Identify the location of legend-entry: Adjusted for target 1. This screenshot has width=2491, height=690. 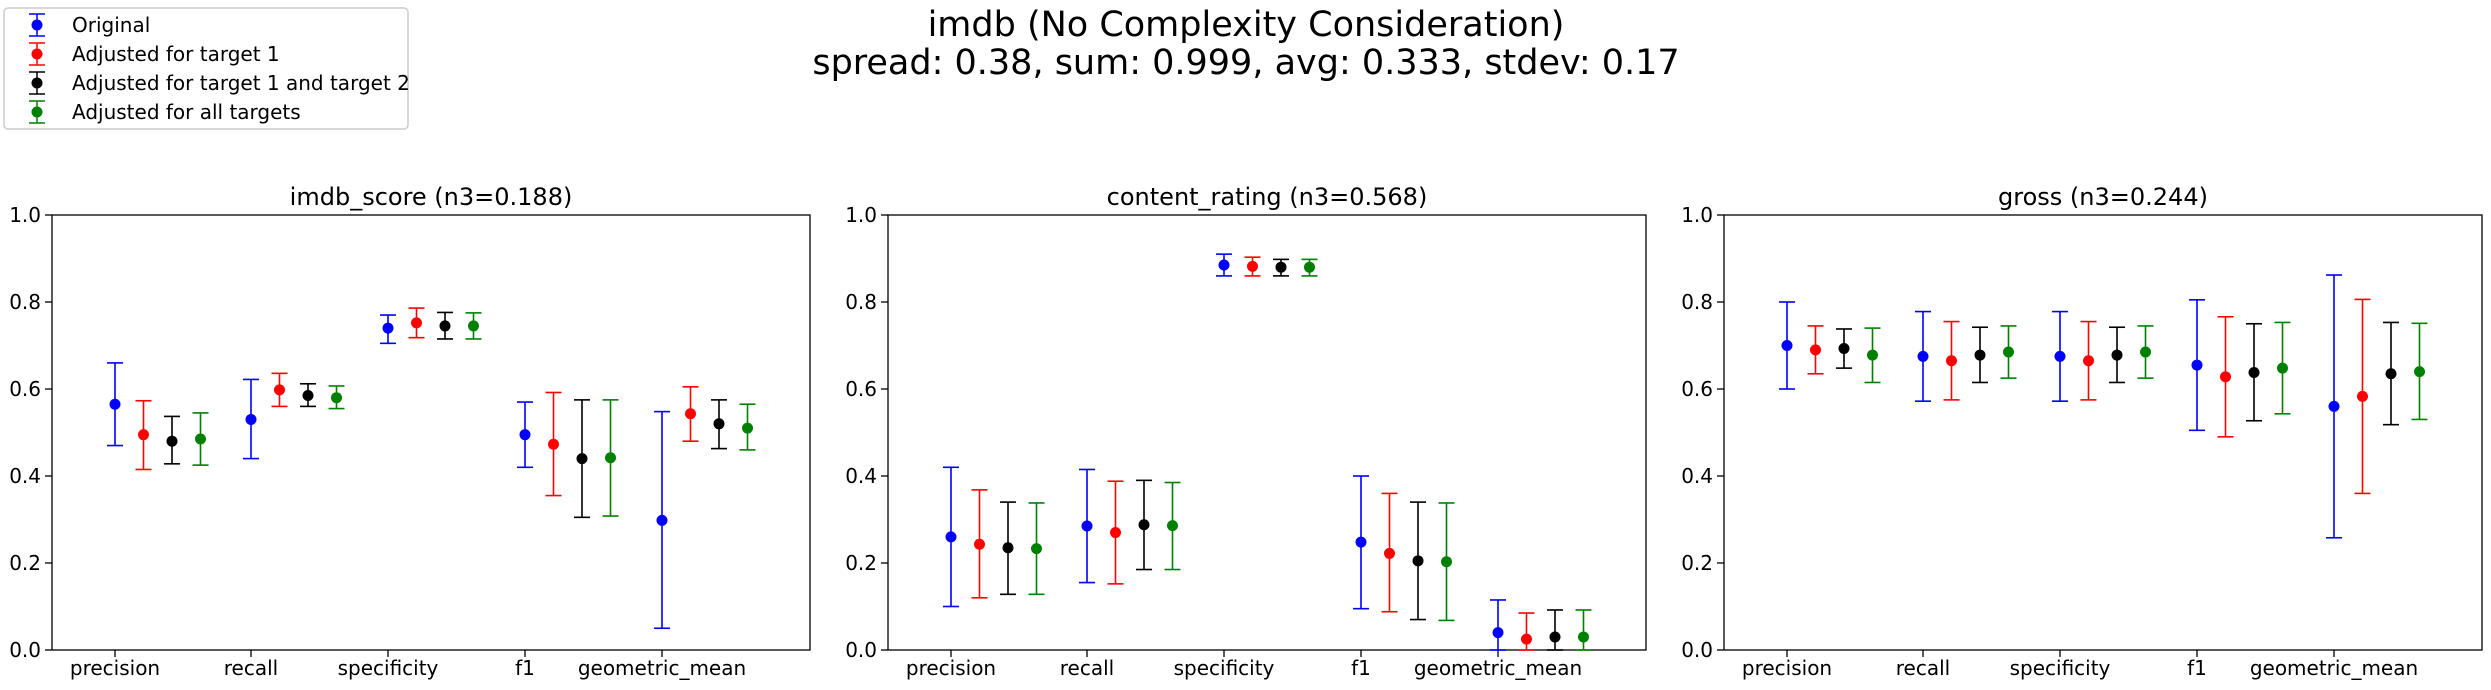
(154, 54).